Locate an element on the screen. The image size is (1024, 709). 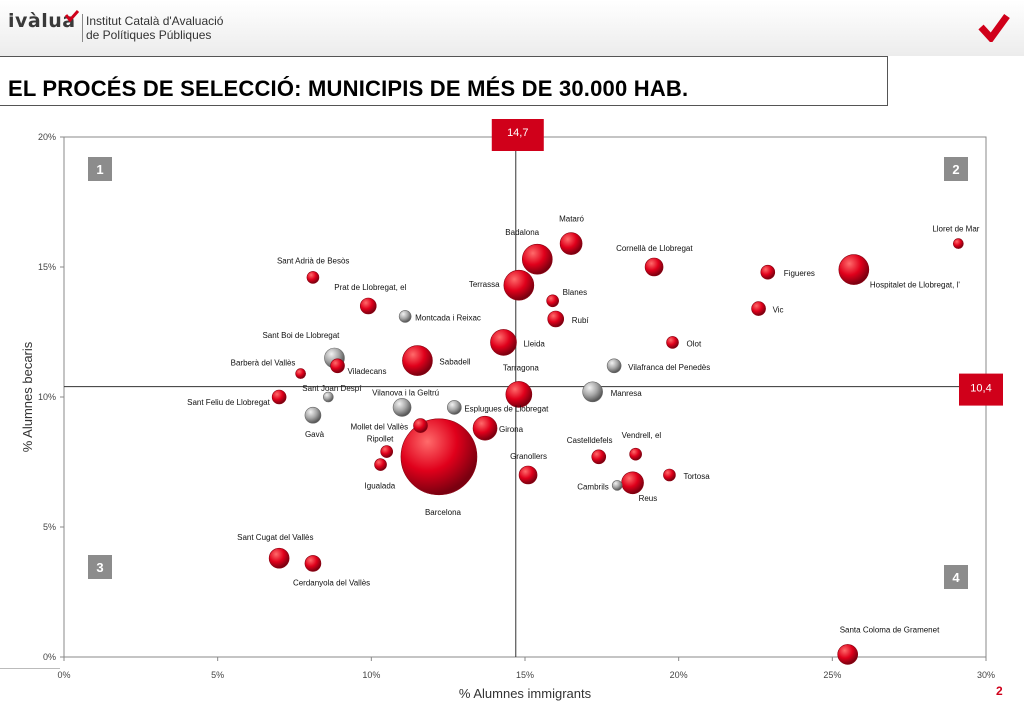
data-point-label: Igualada is located at coordinates (380, 486).